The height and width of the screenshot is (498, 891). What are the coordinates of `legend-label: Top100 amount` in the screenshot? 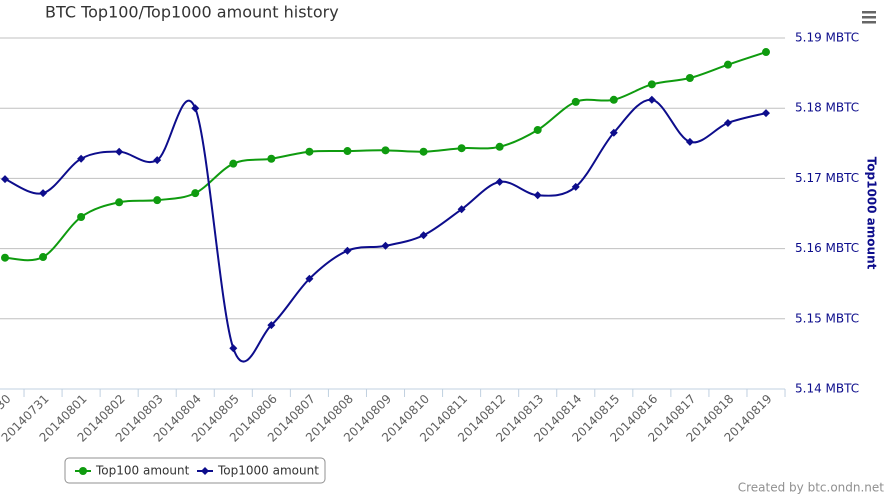 It's located at (142, 471).